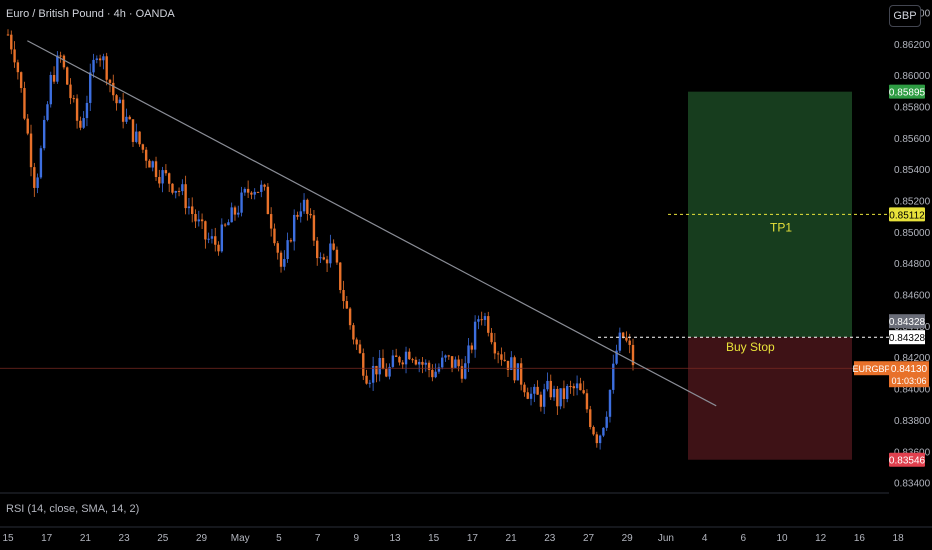 The height and width of the screenshot is (550, 932). I want to click on time-tick-label: 15, so click(8, 538).